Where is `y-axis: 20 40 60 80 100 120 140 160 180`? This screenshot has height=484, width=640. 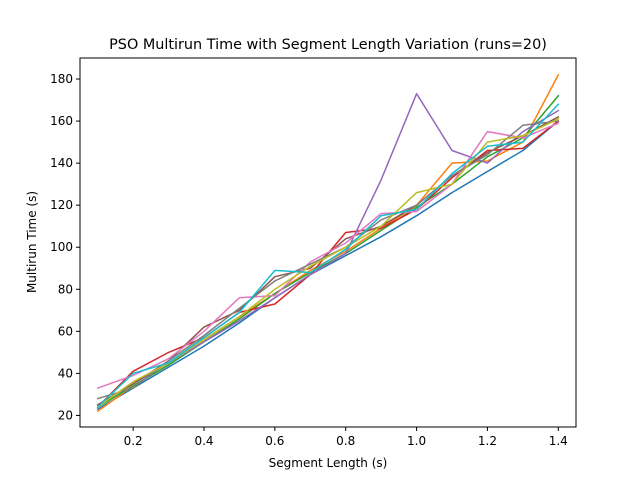 y-axis: 20 40 60 80 100 120 140 160 180 is located at coordinates (65, 247).